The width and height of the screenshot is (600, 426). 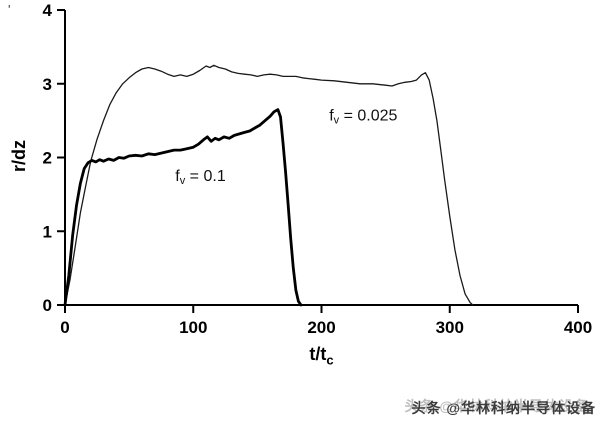 What do you see at coordinates (19, 156) in the screenshot?
I see `y-axis-label: r/dz` at bounding box center [19, 156].